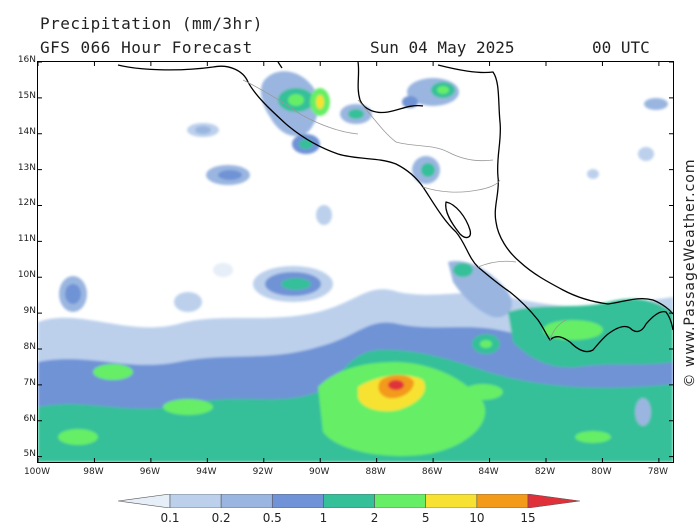 This screenshot has height=525, width=700. What do you see at coordinates (29, 454) in the screenshot?
I see `lat-label-5n: 5N` at bounding box center [29, 454].